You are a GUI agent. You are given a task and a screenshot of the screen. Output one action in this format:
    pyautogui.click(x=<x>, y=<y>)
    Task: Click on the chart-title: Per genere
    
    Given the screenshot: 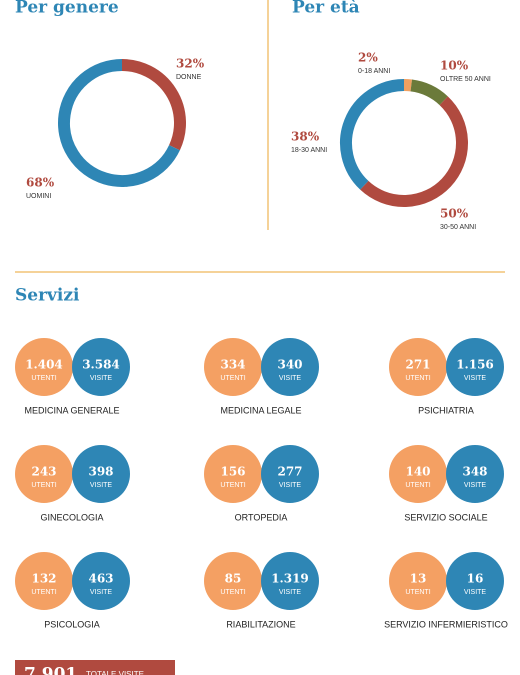 What is the action you would take?
    pyautogui.click(x=67, y=9)
    